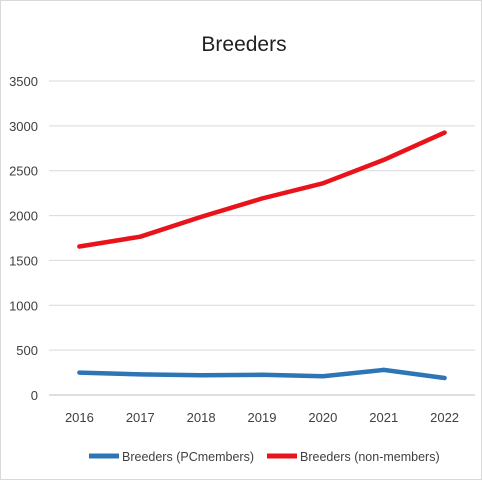 This screenshot has width=482, height=481. Describe the element at coordinates (383, 417) in the screenshot. I see `x-tick-label: 2021` at that location.